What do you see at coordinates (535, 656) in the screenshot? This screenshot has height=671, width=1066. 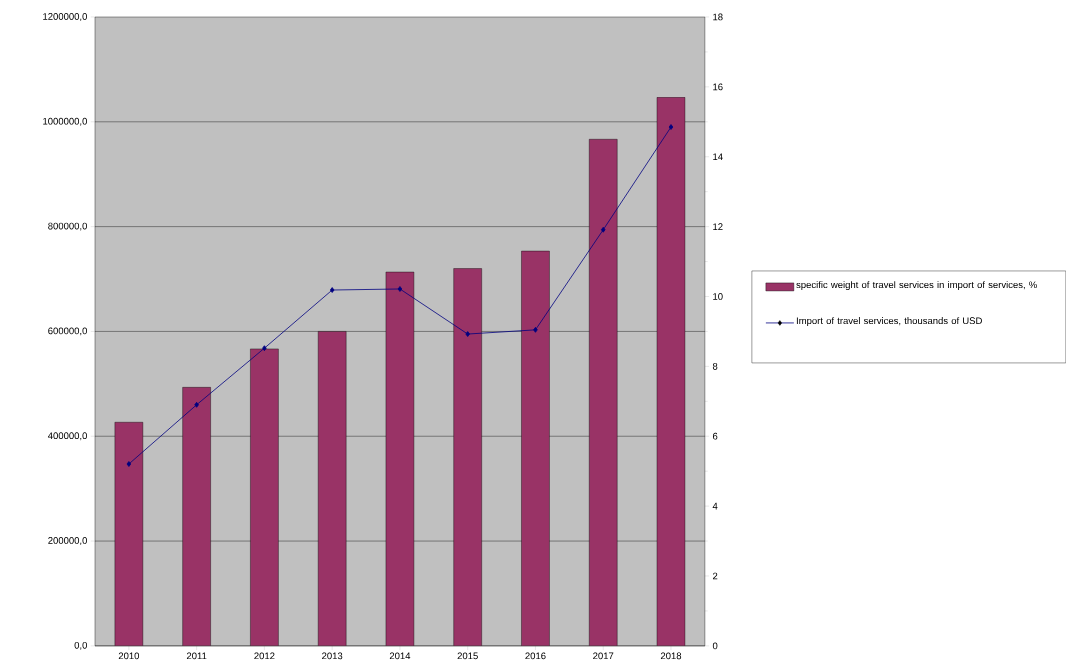 I see `x-tick-label: 2016` at bounding box center [535, 656].